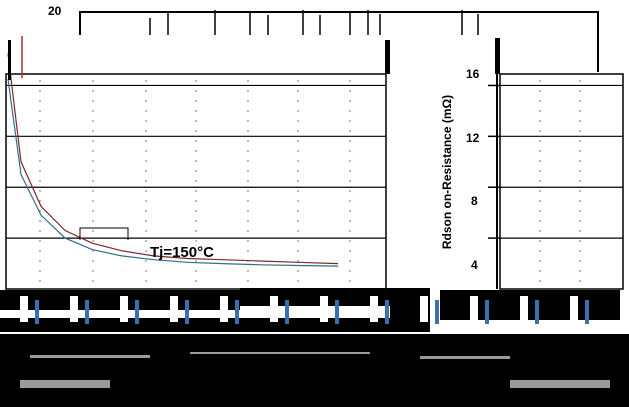 This screenshot has height=407, width=629. I want to click on right-plot-frame, so click(561, 181).